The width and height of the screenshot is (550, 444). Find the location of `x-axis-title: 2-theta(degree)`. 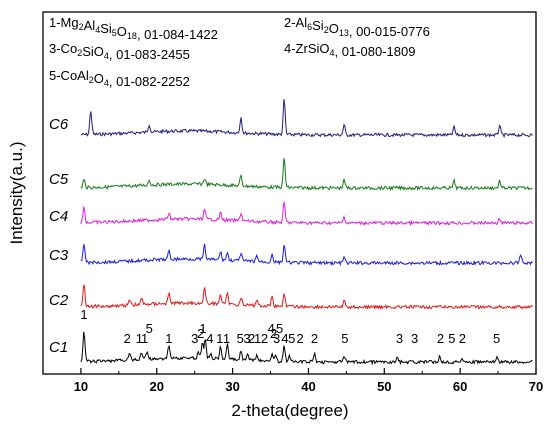

x-axis-title: 2-theta(degree) is located at coordinates (289, 410).